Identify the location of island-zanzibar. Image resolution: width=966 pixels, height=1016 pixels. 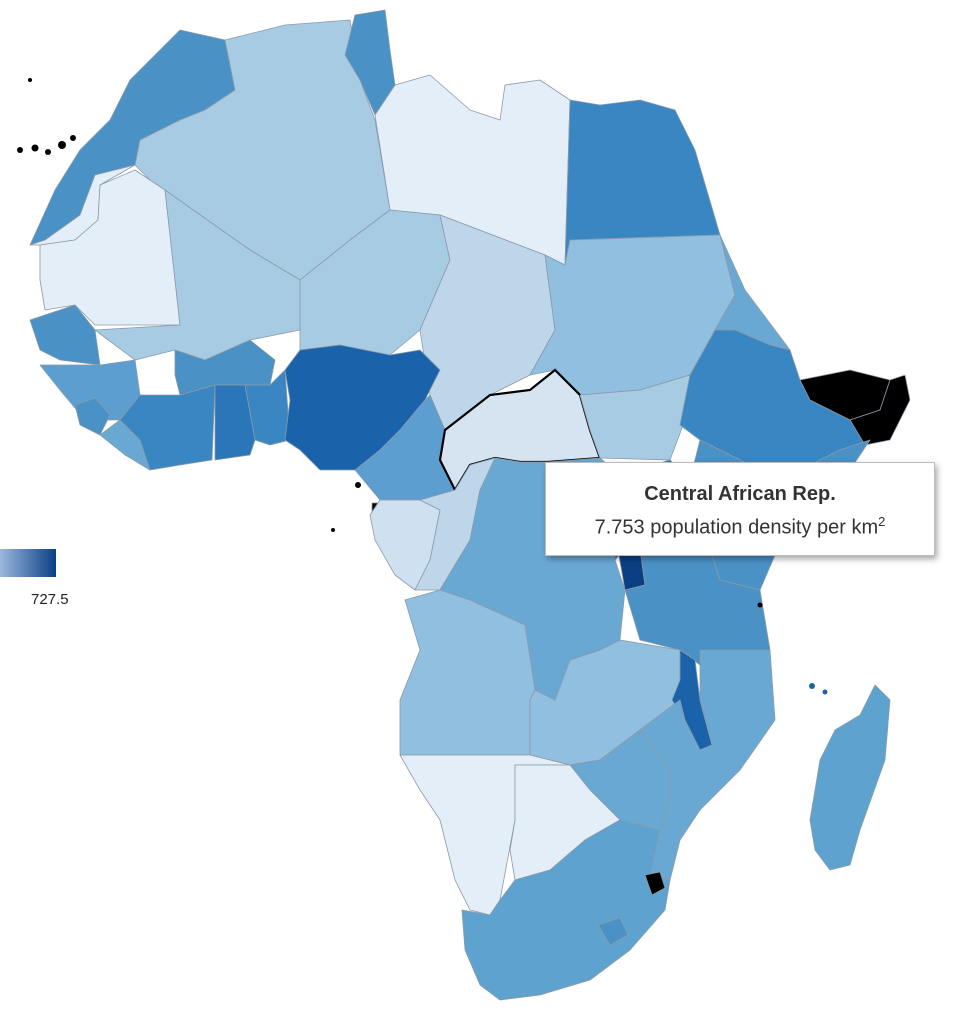
(760, 605).